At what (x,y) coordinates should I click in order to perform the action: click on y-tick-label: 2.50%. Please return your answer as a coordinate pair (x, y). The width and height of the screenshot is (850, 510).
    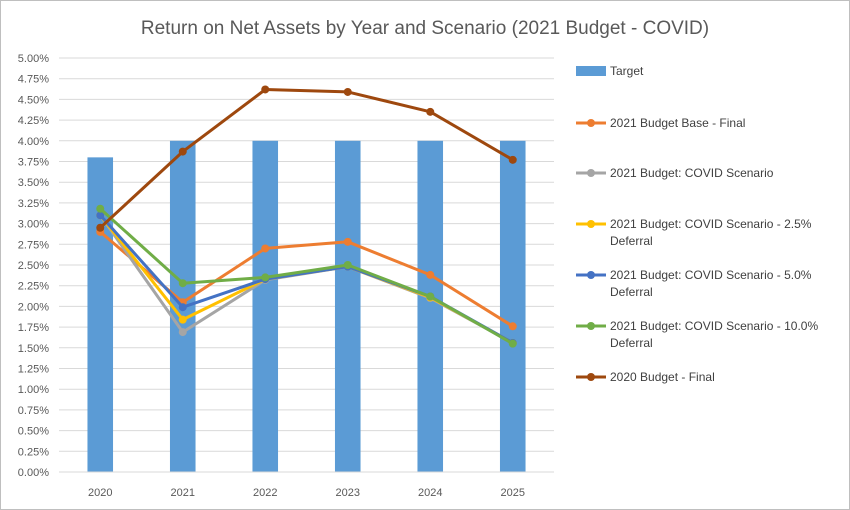
    Looking at the image, I should click on (33, 266).